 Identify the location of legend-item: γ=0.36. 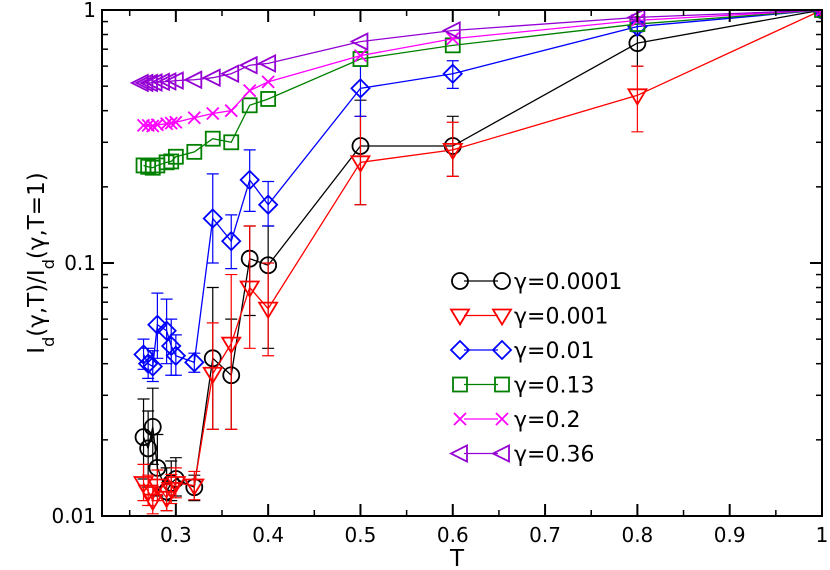
(521, 455).